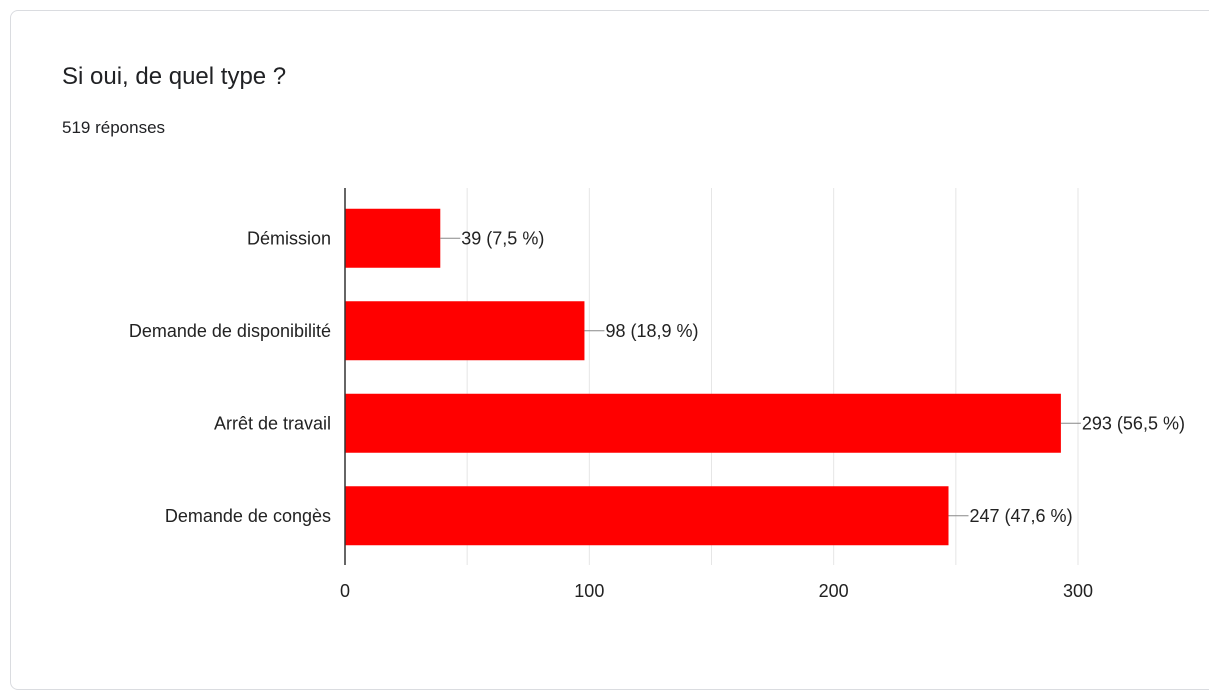 Image resolution: width=1209 pixels, height=690 pixels. Describe the element at coordinates (651, 331) in the screenshot. I see `data-label: 98 (18,9 %)` at that location.